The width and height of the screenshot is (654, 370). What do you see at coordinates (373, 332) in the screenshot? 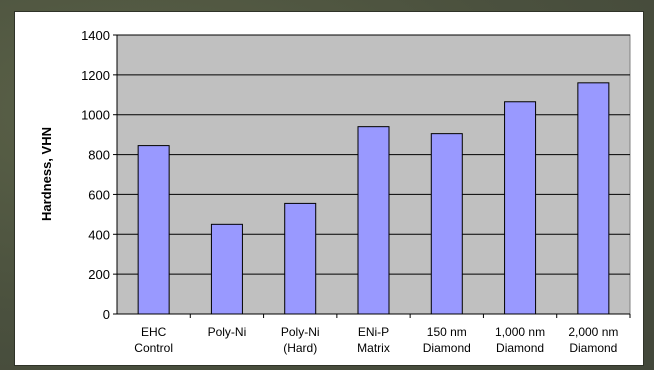
I see `x-tick-label: ENi-P` at bounding box center [373, 332].